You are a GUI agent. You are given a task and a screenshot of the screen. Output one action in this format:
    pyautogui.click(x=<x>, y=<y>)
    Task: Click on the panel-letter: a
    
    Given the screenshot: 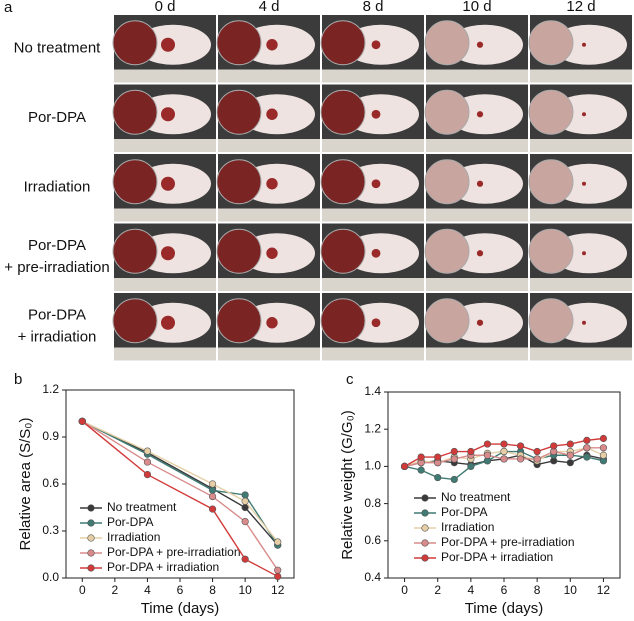 What is the action you would take?
    pyautogui.click(x=8, y=8)
    